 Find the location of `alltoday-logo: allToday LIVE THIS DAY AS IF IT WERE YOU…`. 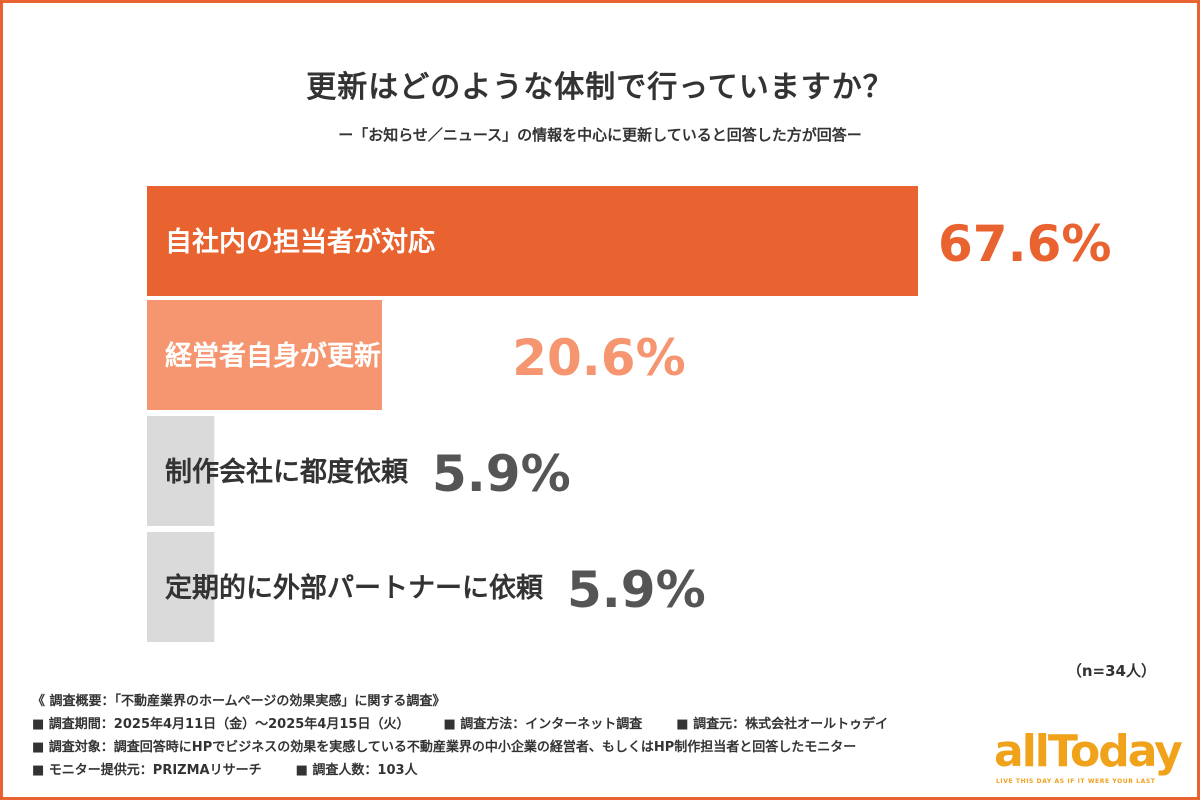

alltoday-logo: allToday LIVE THIS DAY AS IF IT WERE YOU… is located at coordinates (1088, 758).